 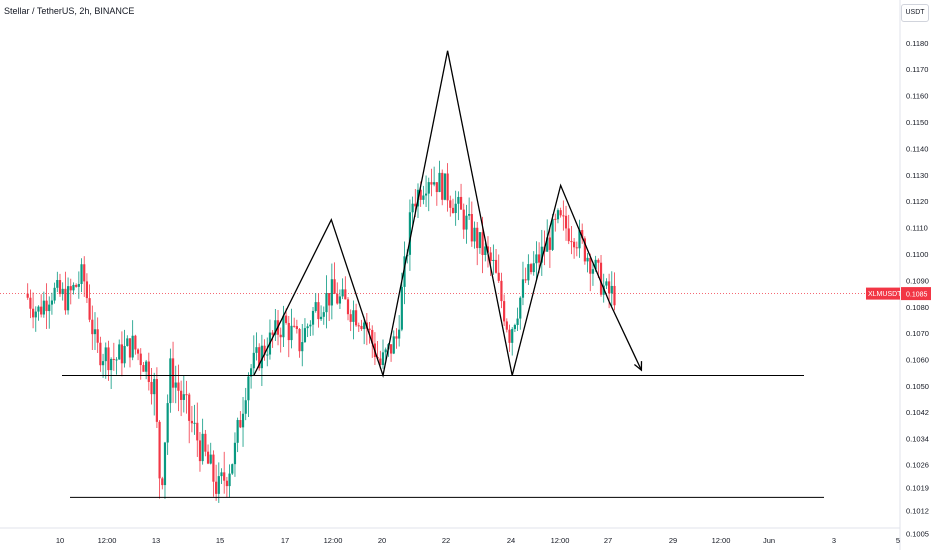 I want to click on time-tick-label: 12:00, so click(x=333, y=540).